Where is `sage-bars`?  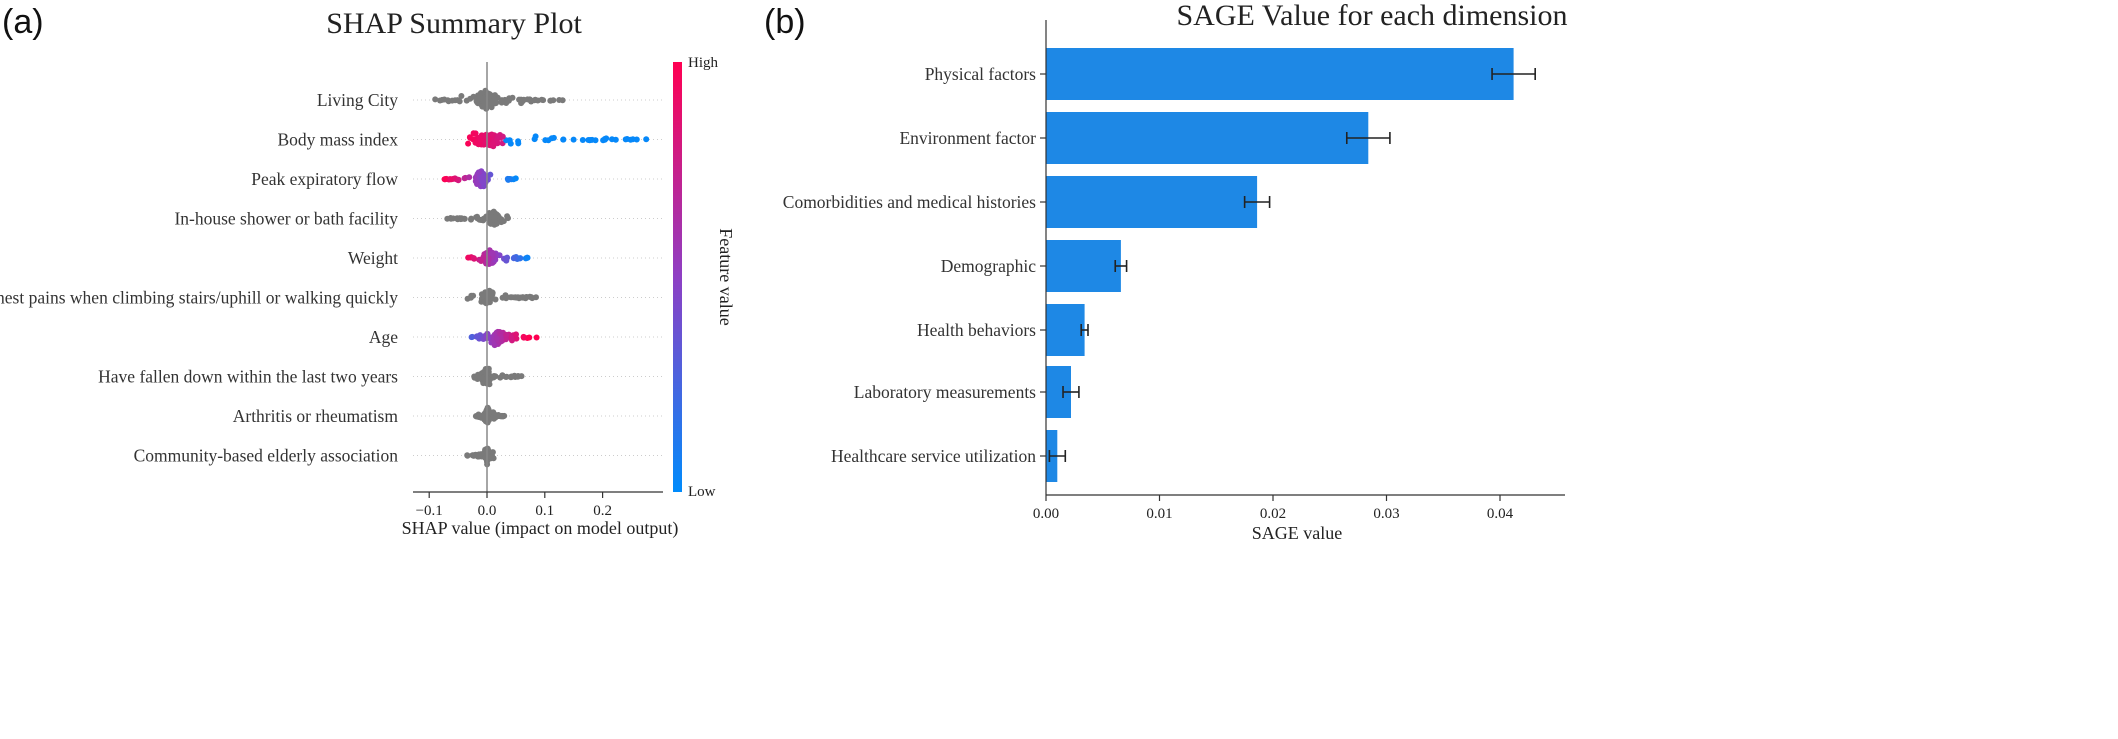 sage-bars is located at coordinates (1291, 265).